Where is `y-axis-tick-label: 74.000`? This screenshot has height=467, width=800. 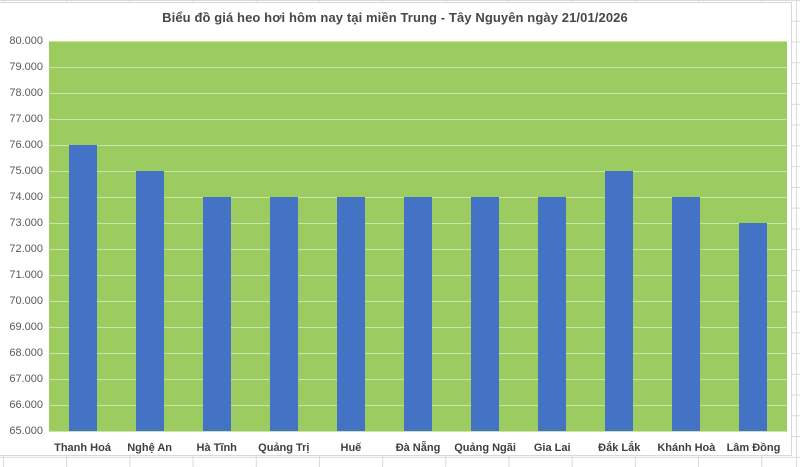
y-axis-tick-label: 74.000 is located at coordinates (26, 197).